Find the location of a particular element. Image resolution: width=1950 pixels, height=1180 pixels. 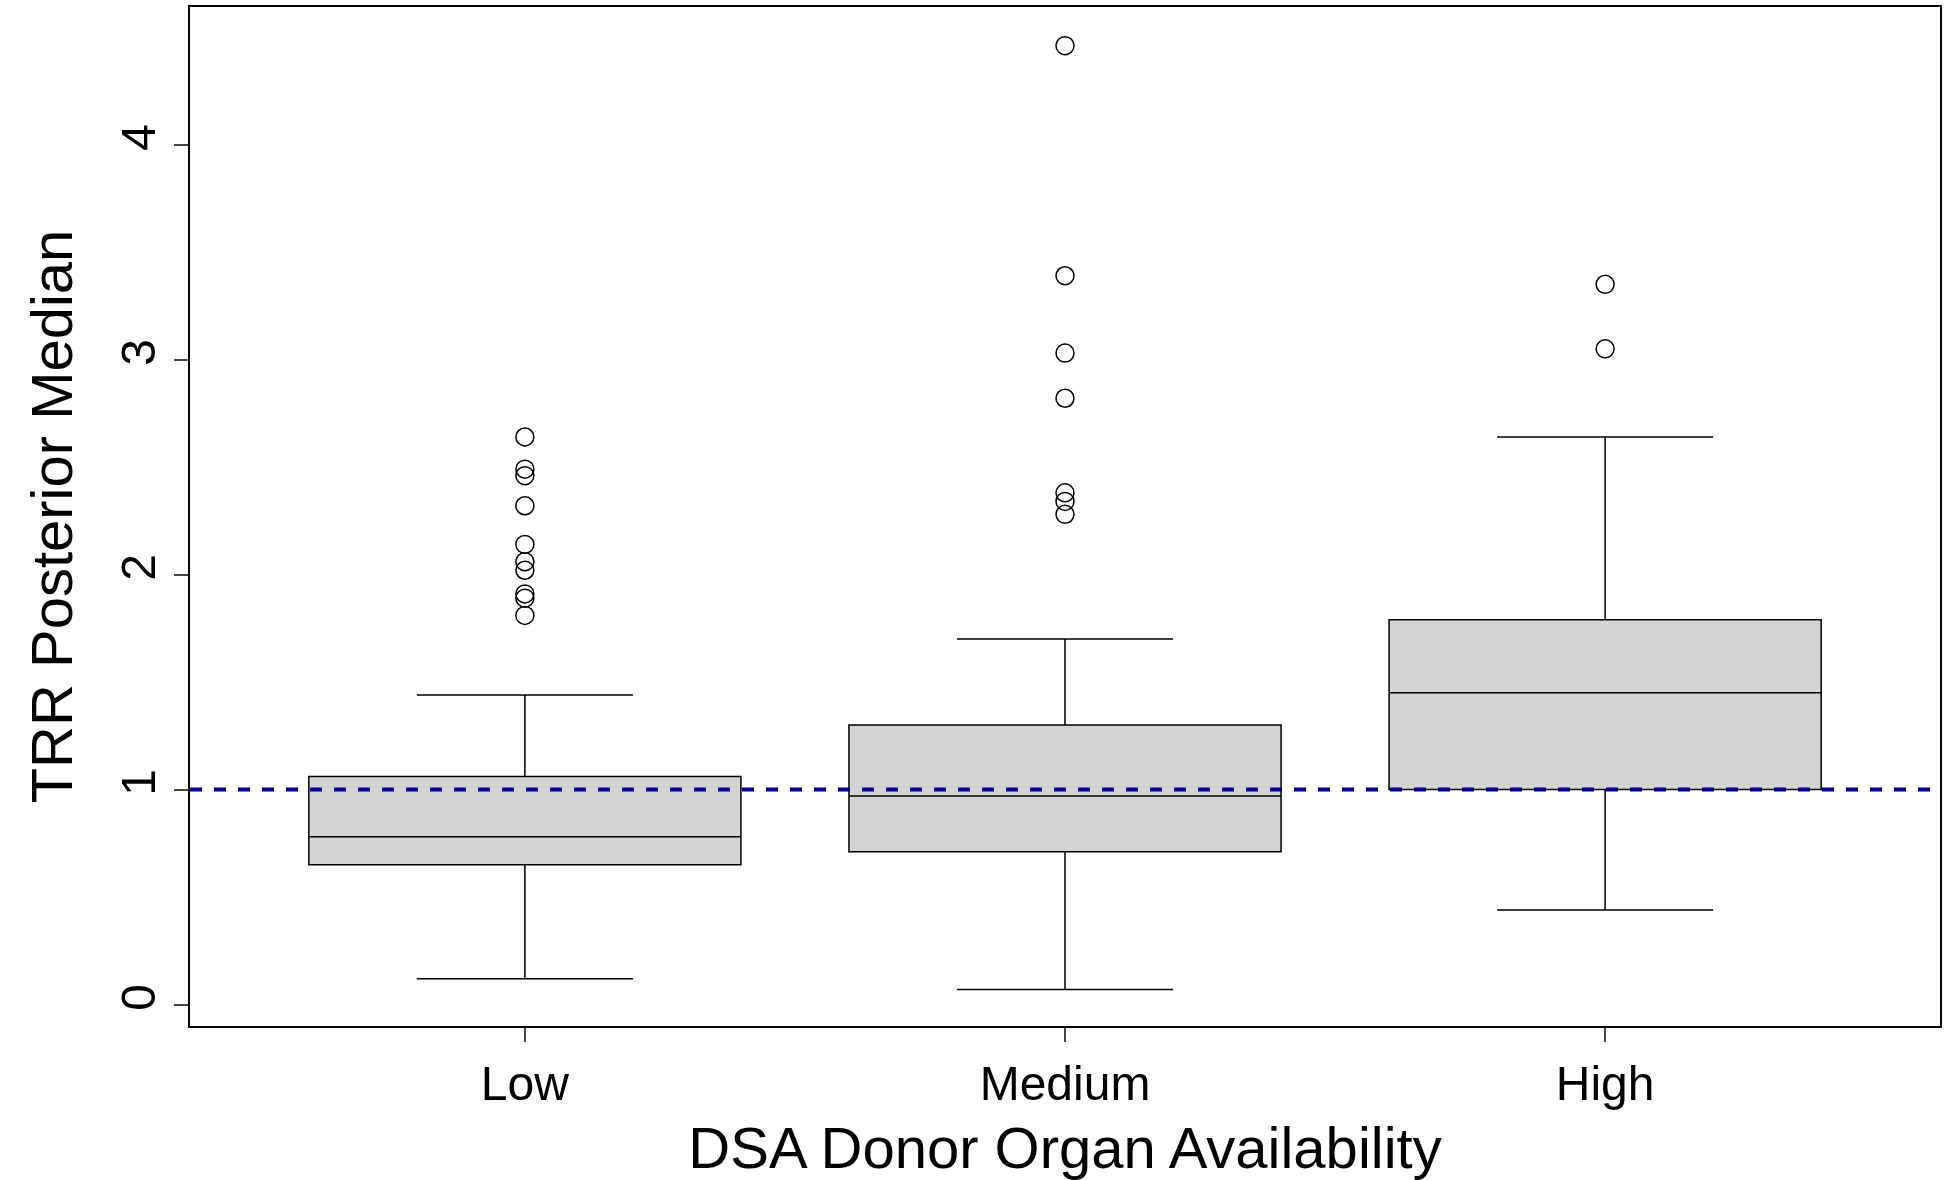

y-tick-label: 0 is located at coordinates (138, 997).